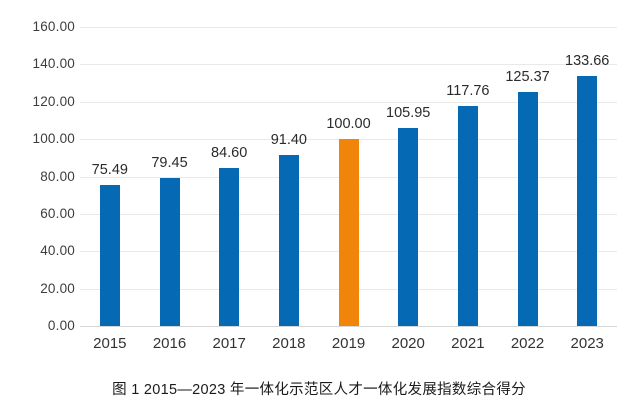 The image size is (638, 416). Describe the element at coordinates (348, 232) in the screenshot. I see `highlighted-bar-2019` at that location.